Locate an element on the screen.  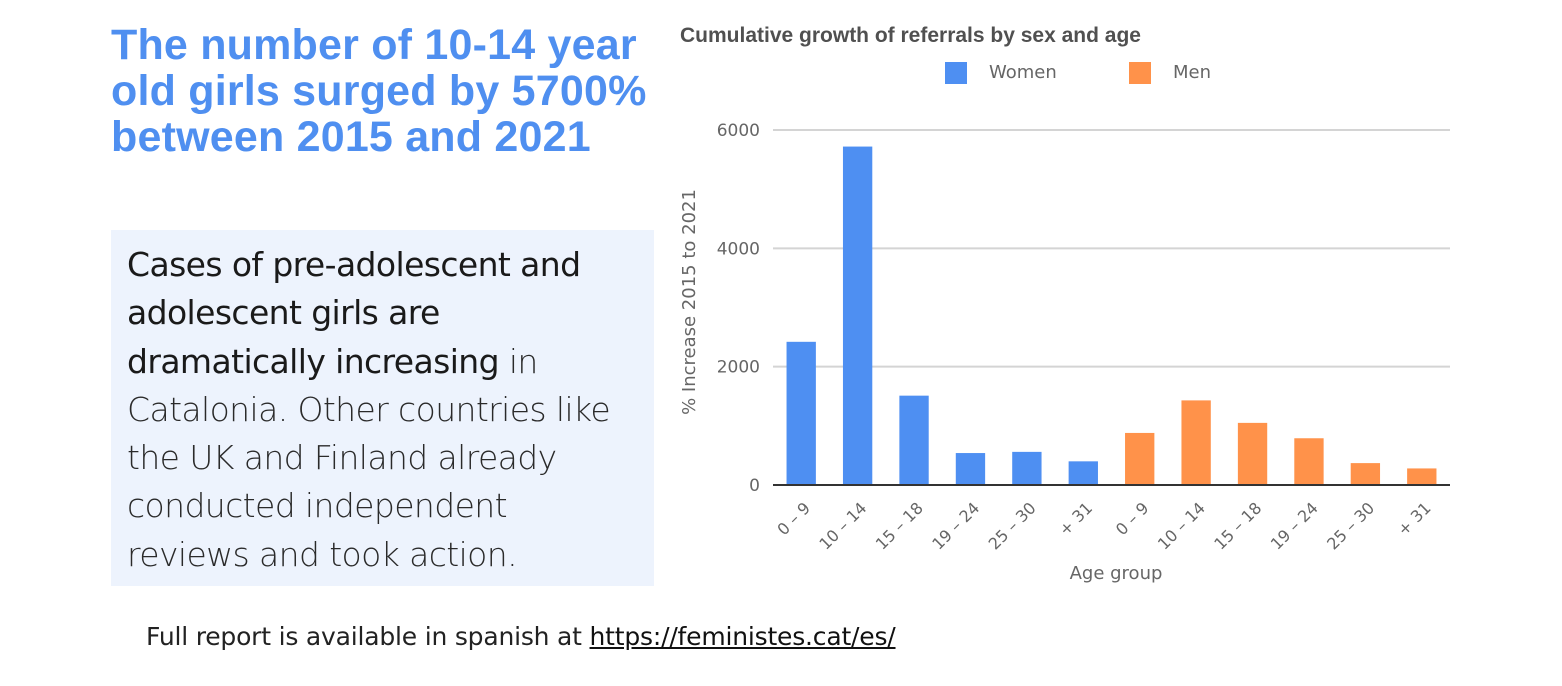
x-axis-title: Age group is located at coordinates (1116, 573).